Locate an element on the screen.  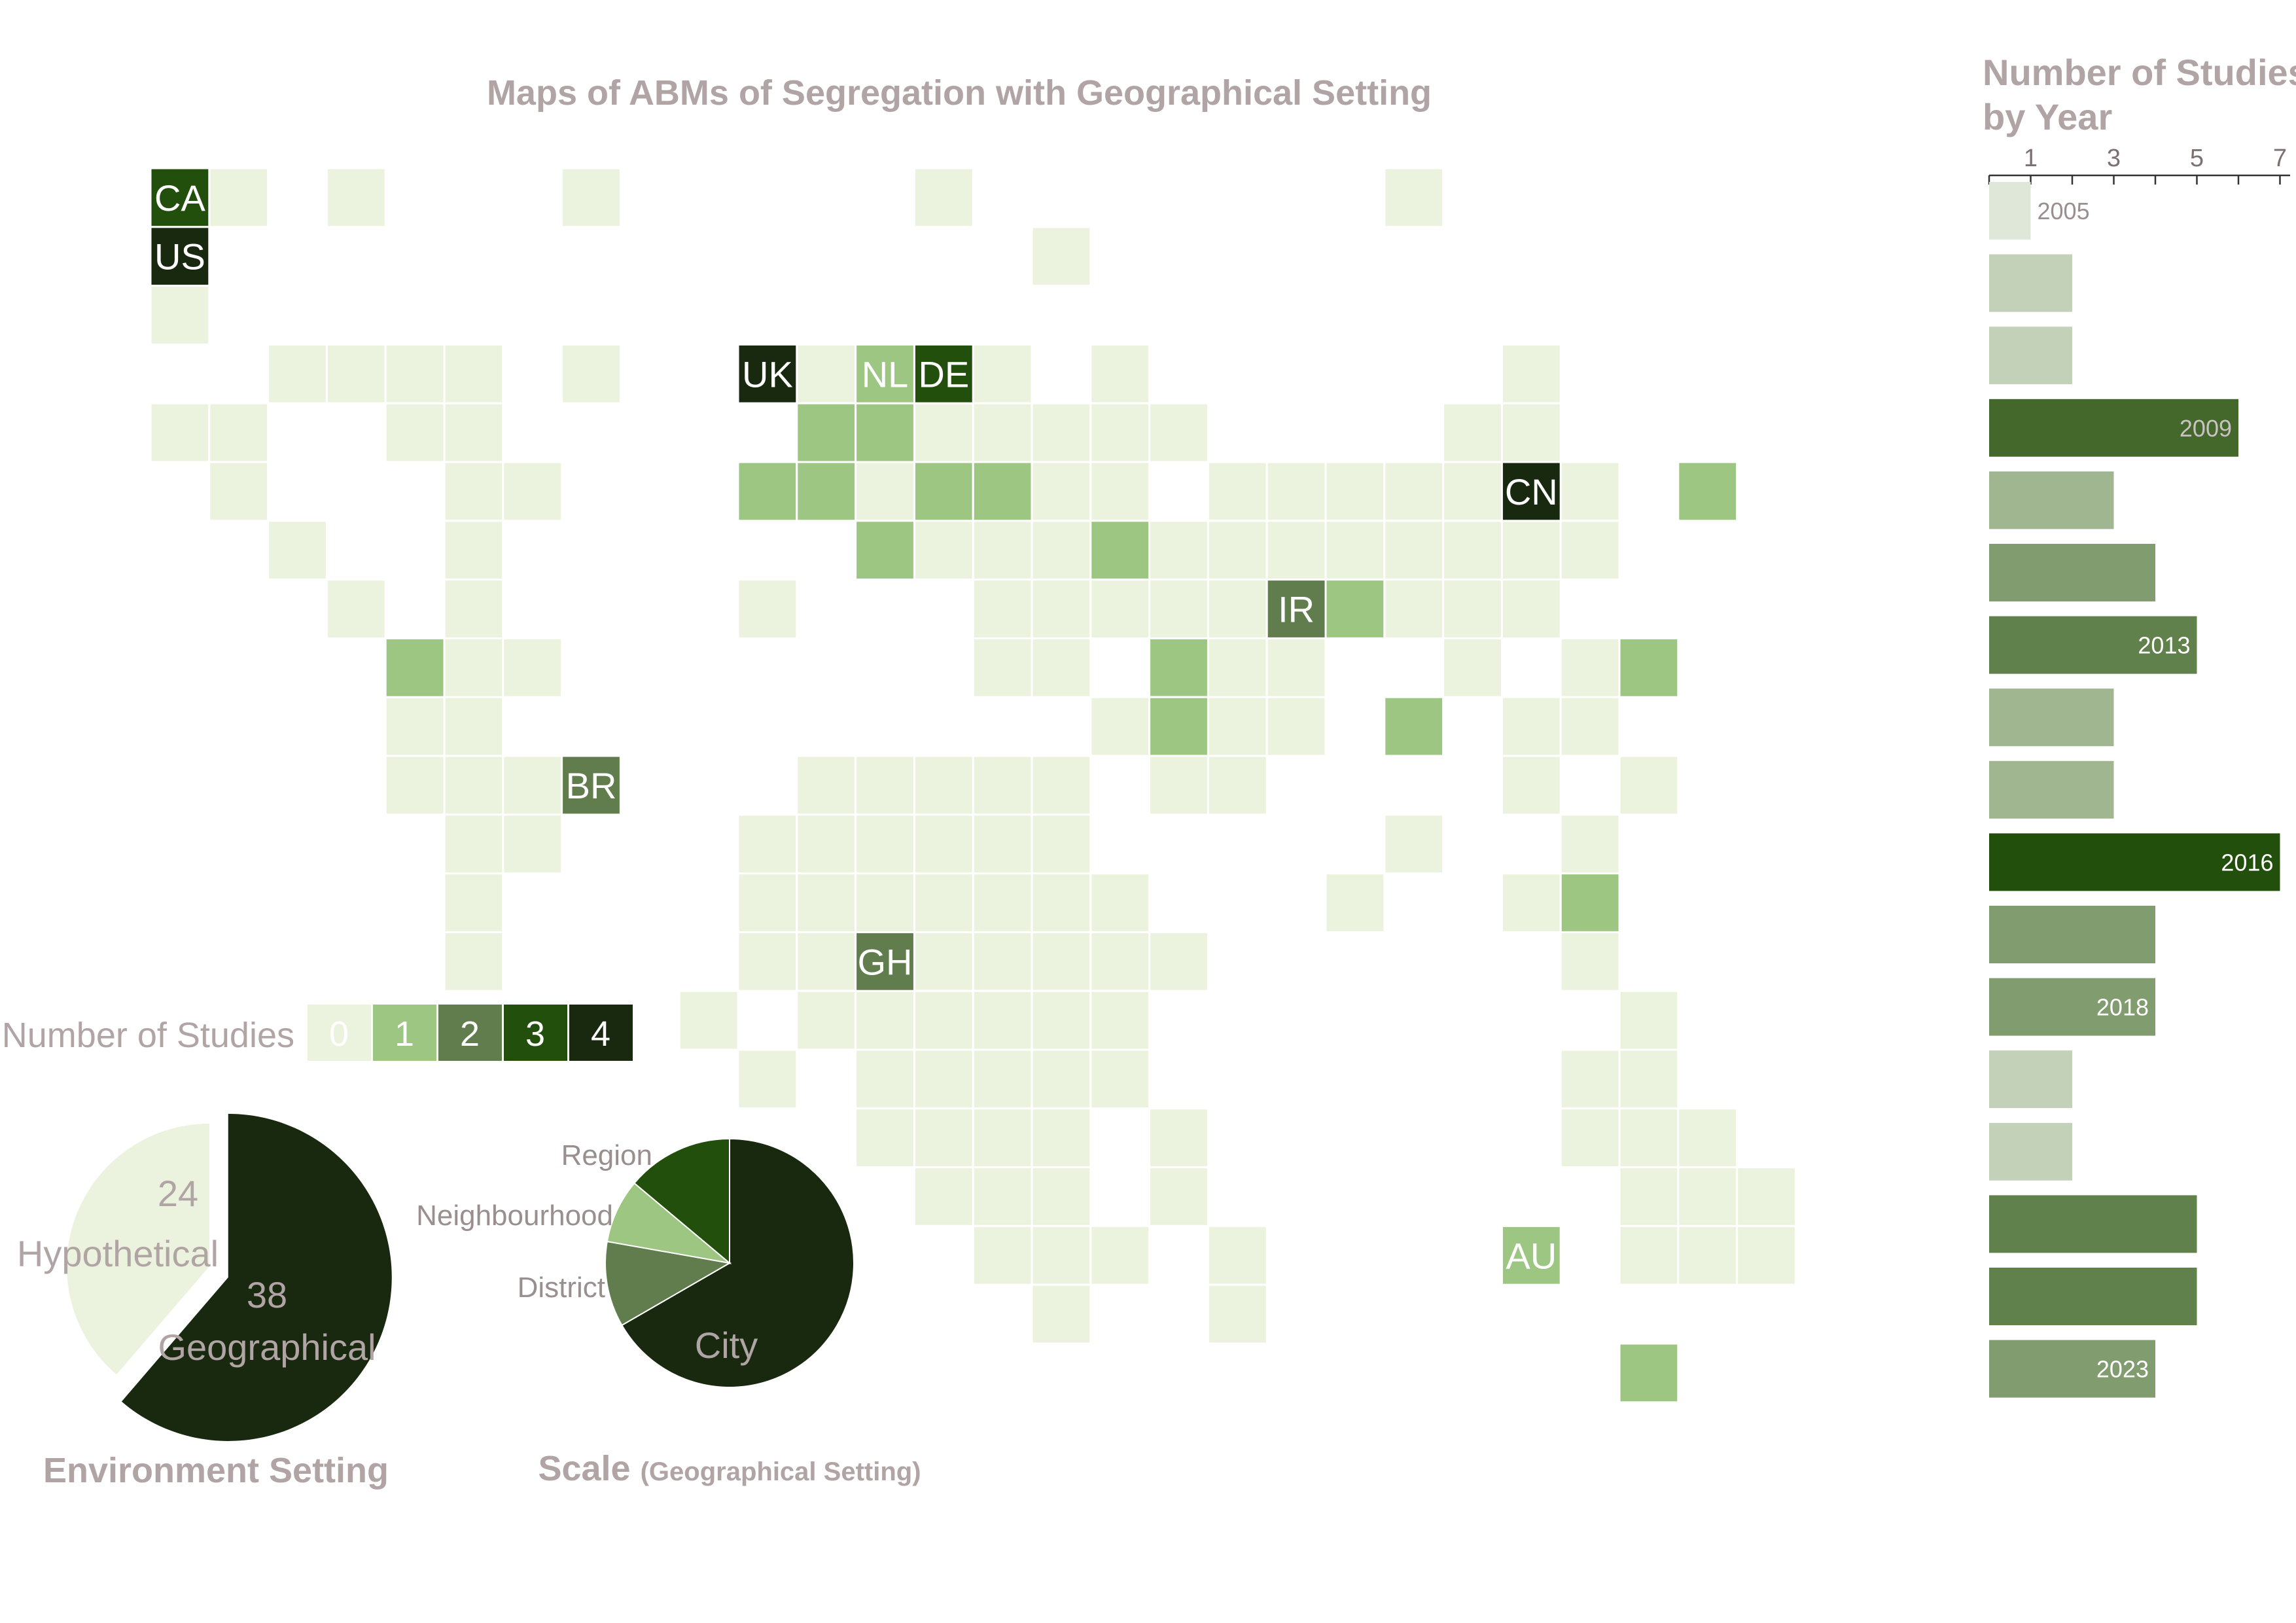
bar-chart-title-line-1: Number of Studies is located at coordinates (2139, 72).